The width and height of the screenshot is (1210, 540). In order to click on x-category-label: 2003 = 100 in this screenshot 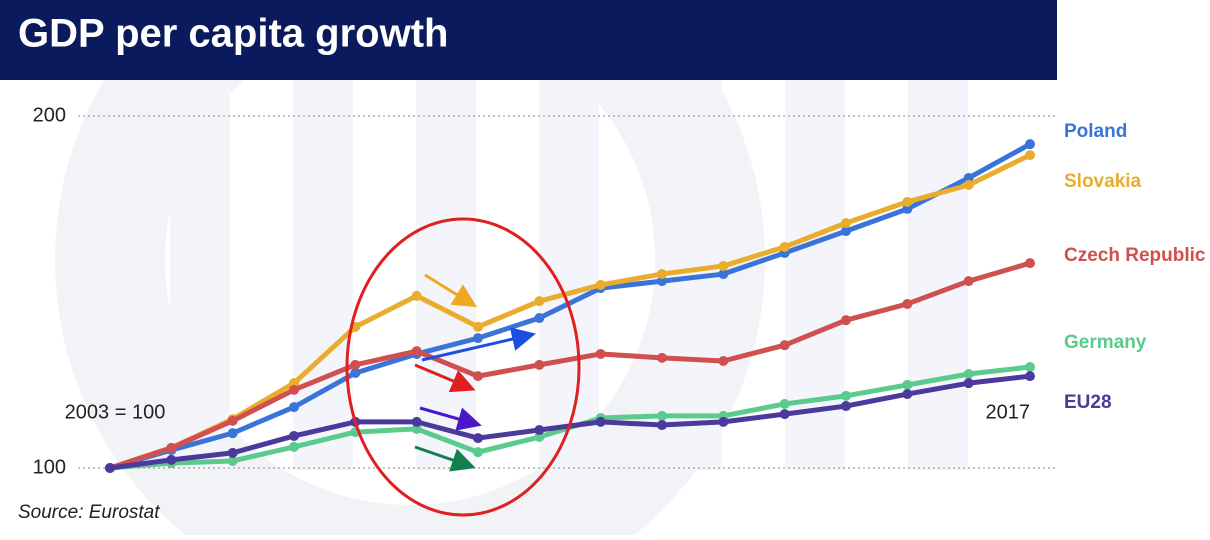, I will do `click(115, 412)`.